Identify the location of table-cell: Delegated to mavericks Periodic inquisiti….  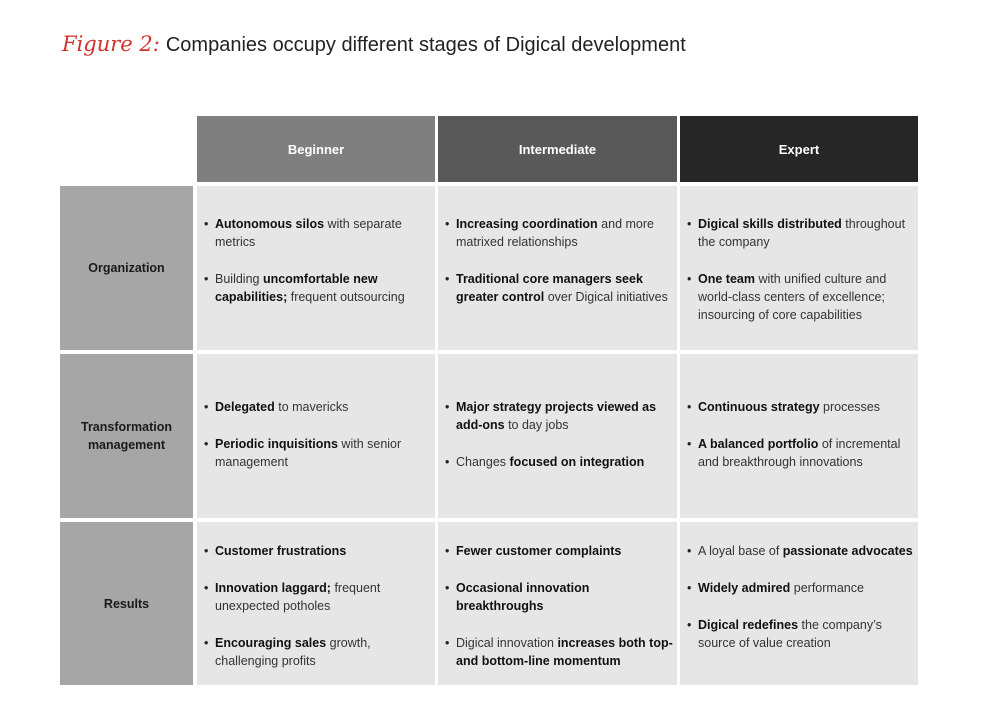
(316, 436).